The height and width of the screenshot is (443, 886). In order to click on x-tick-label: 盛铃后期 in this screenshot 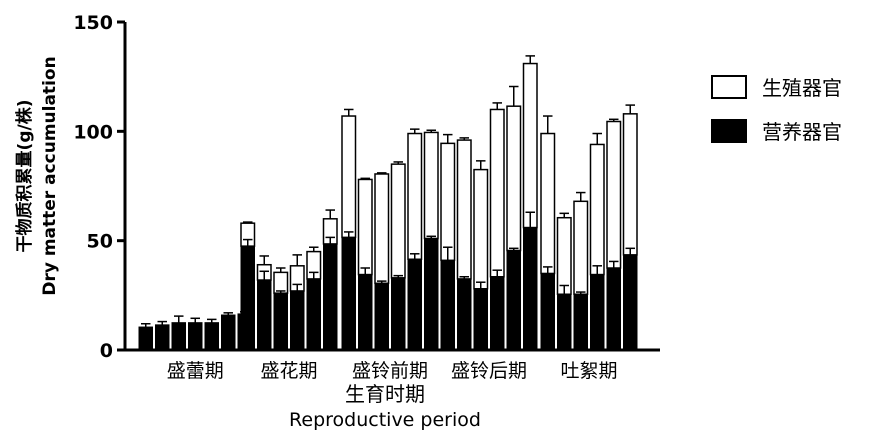, I will do `click(489, 371)`.